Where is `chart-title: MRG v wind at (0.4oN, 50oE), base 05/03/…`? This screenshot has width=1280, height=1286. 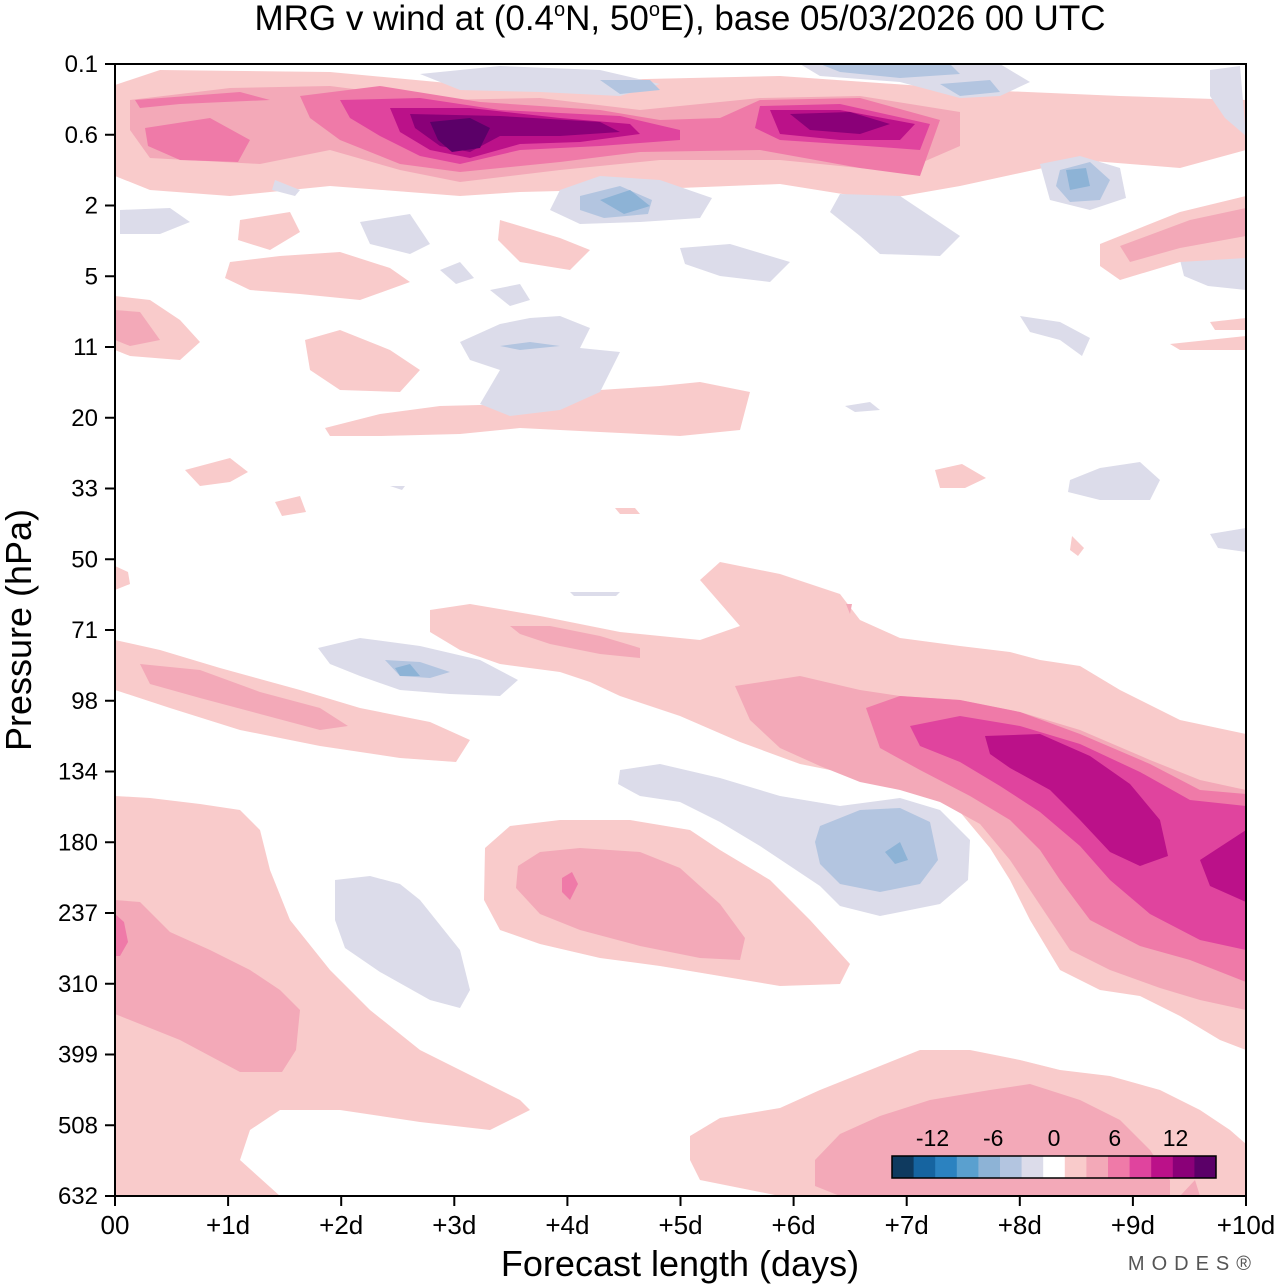 chart-title: MRG v wind at (0.4oN, 50oE), base 05/03/… is located at coordinates (679, 19).